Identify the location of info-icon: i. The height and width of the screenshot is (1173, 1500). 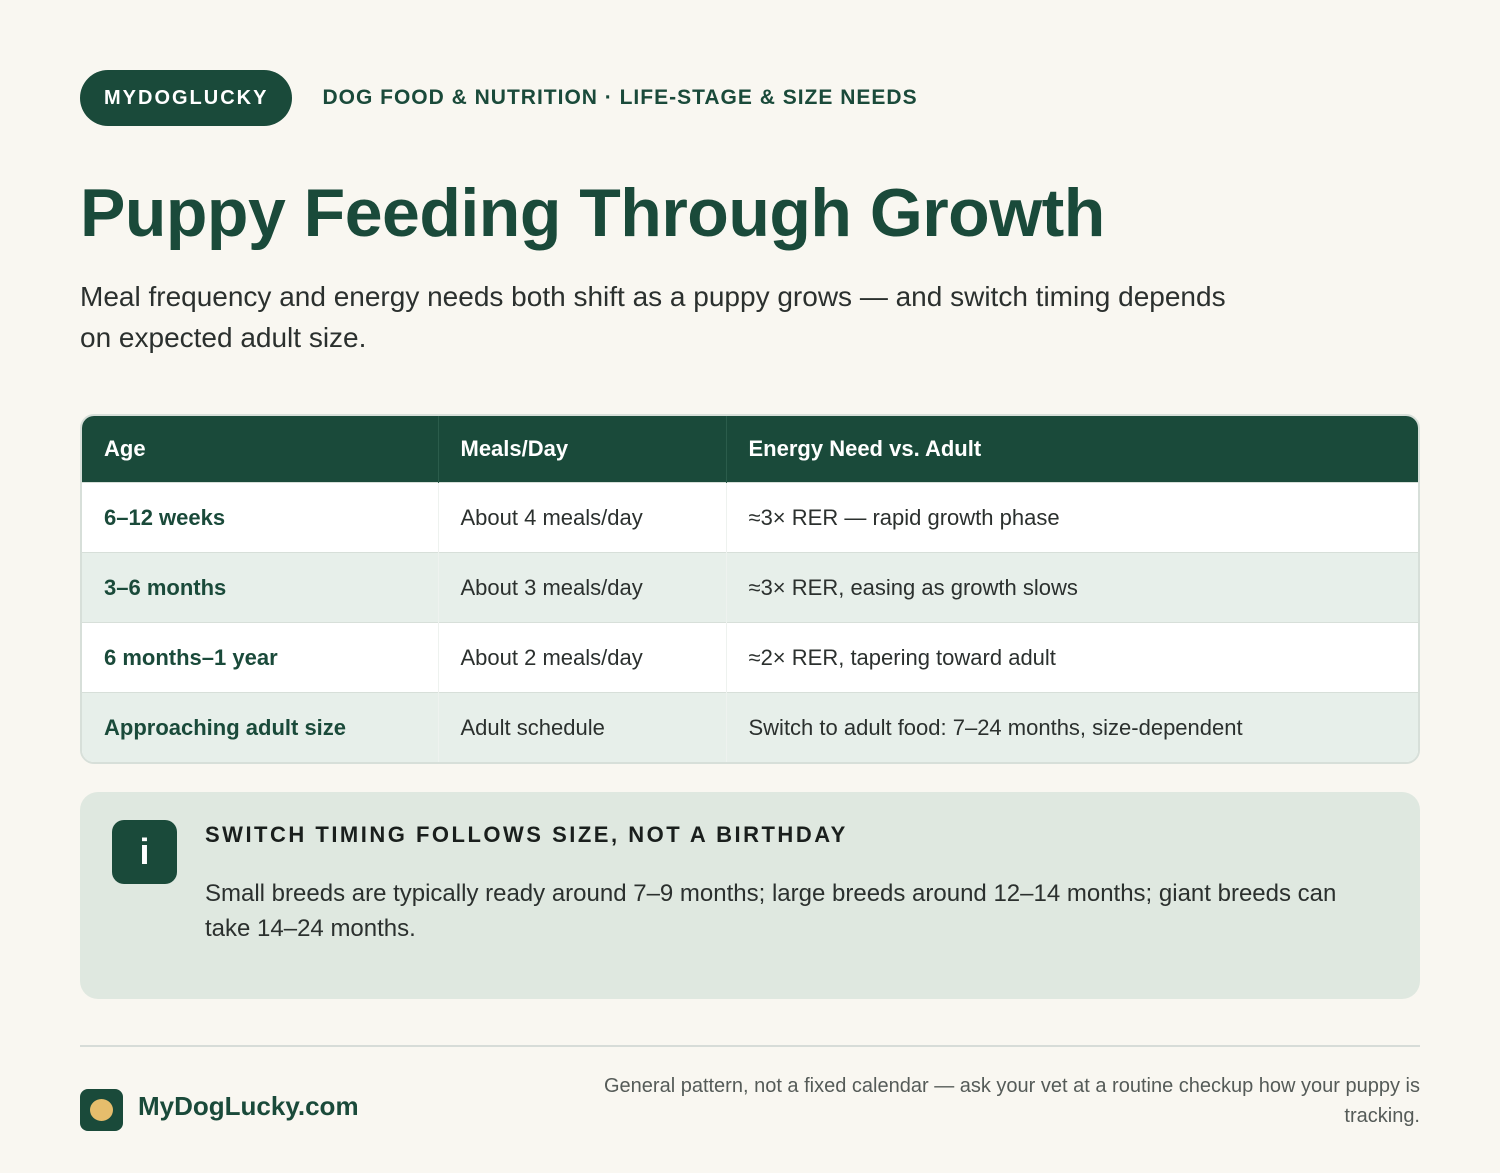
(144, 852).